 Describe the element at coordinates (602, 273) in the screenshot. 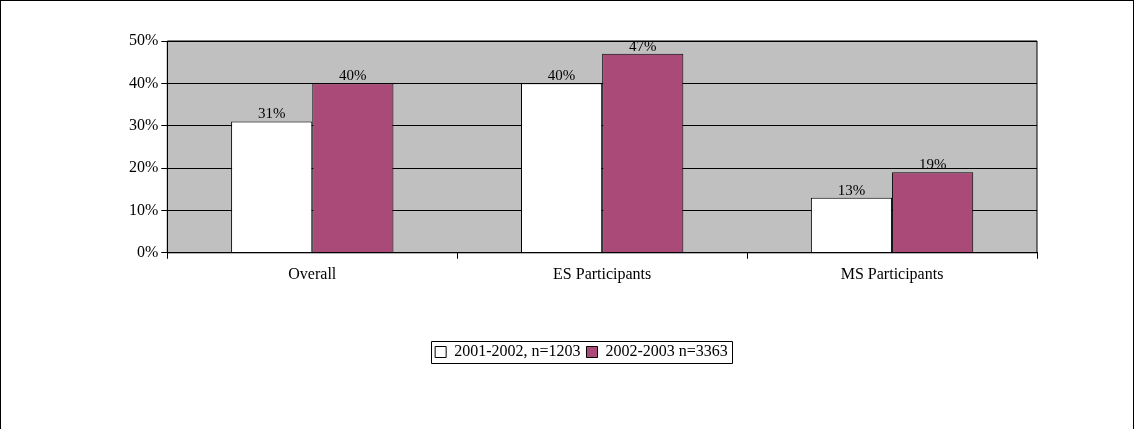

I see `x-tick-label: ES Participants` at that location.